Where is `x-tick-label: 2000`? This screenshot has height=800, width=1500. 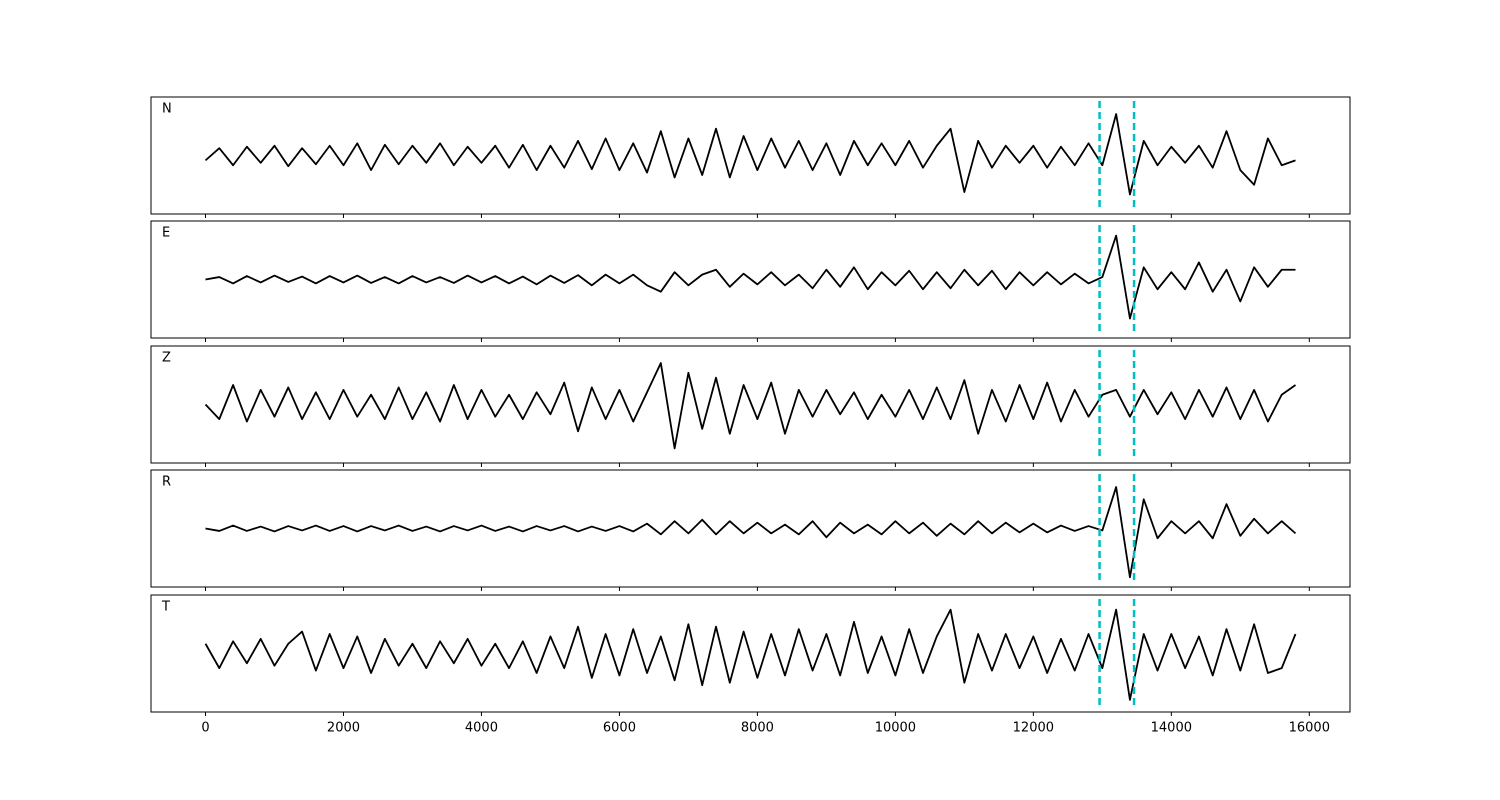 x-tick-label: 2000 is located at coordinates (343, 728).